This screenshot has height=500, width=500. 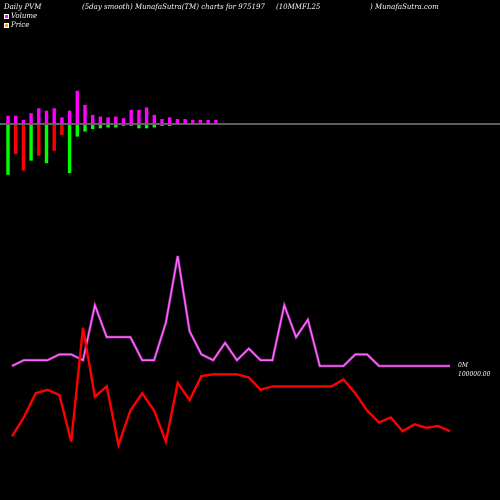 I want to click on legend-item-price: Price, so click(x=16, y=25).